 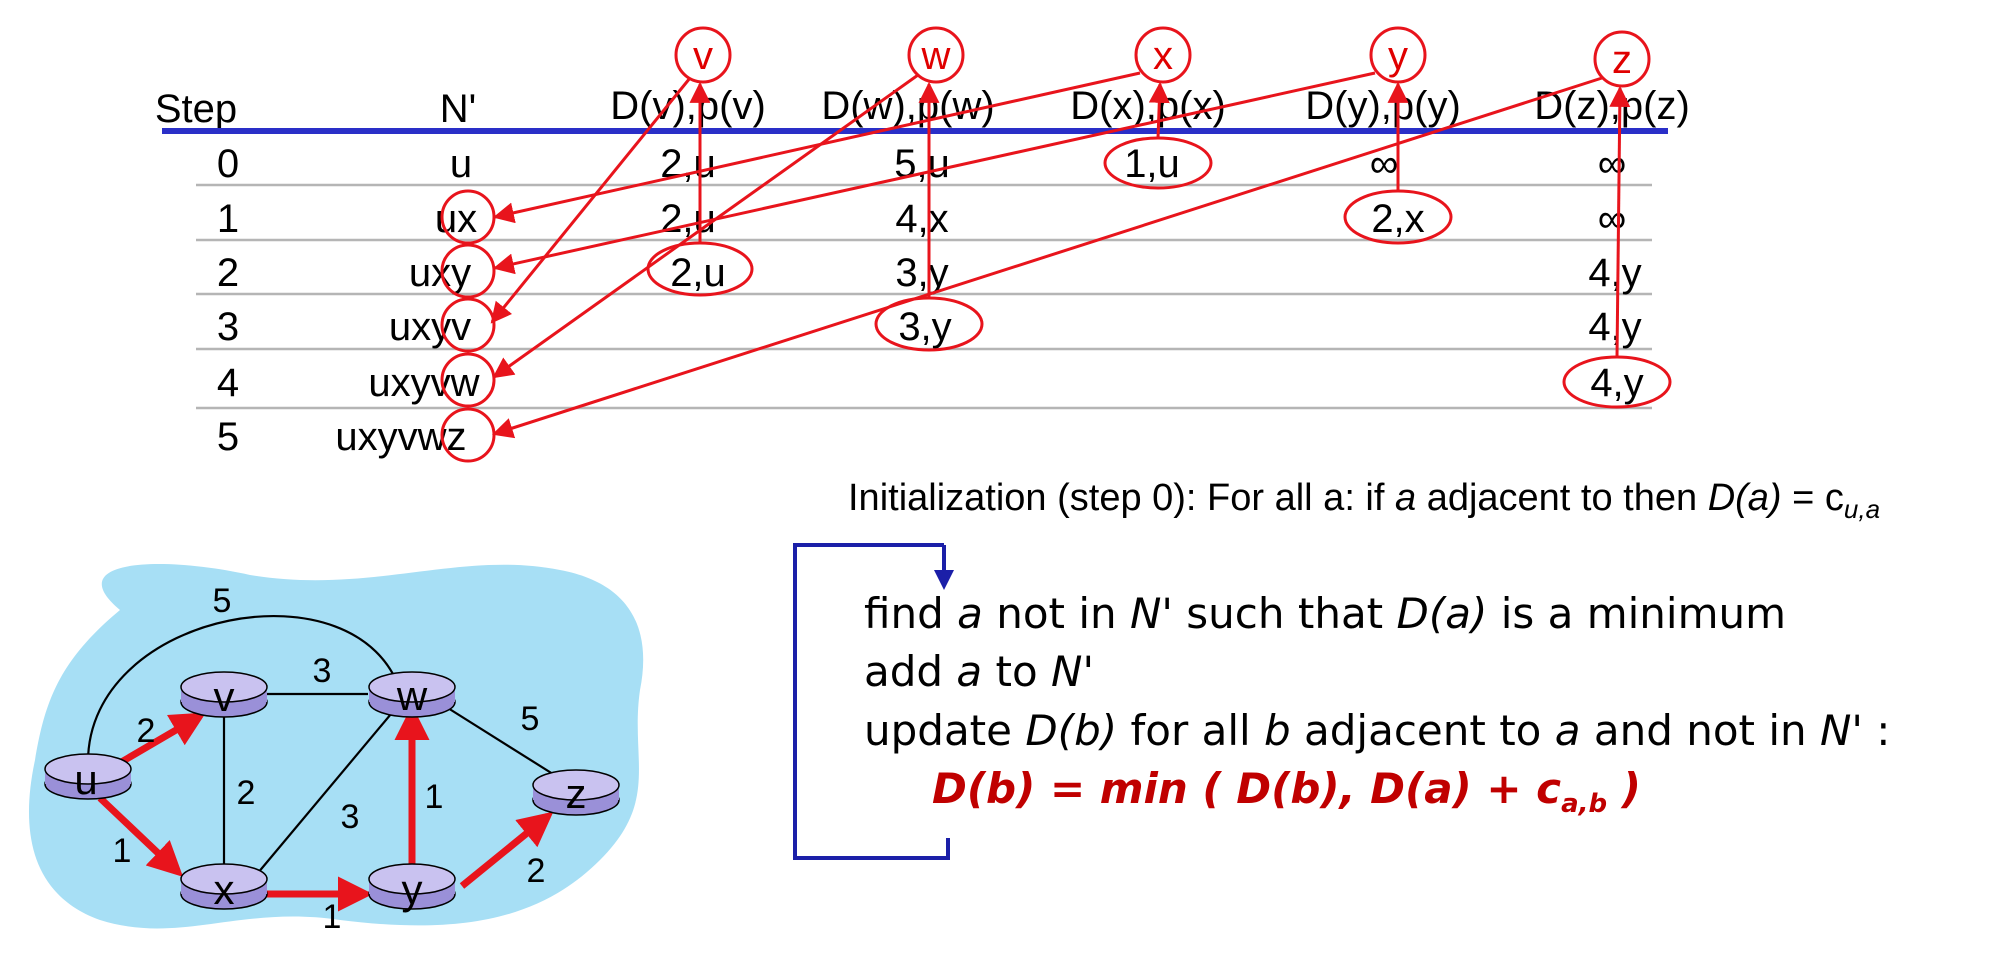 I want to click on edge-w-z, so click(x=502, y=742).